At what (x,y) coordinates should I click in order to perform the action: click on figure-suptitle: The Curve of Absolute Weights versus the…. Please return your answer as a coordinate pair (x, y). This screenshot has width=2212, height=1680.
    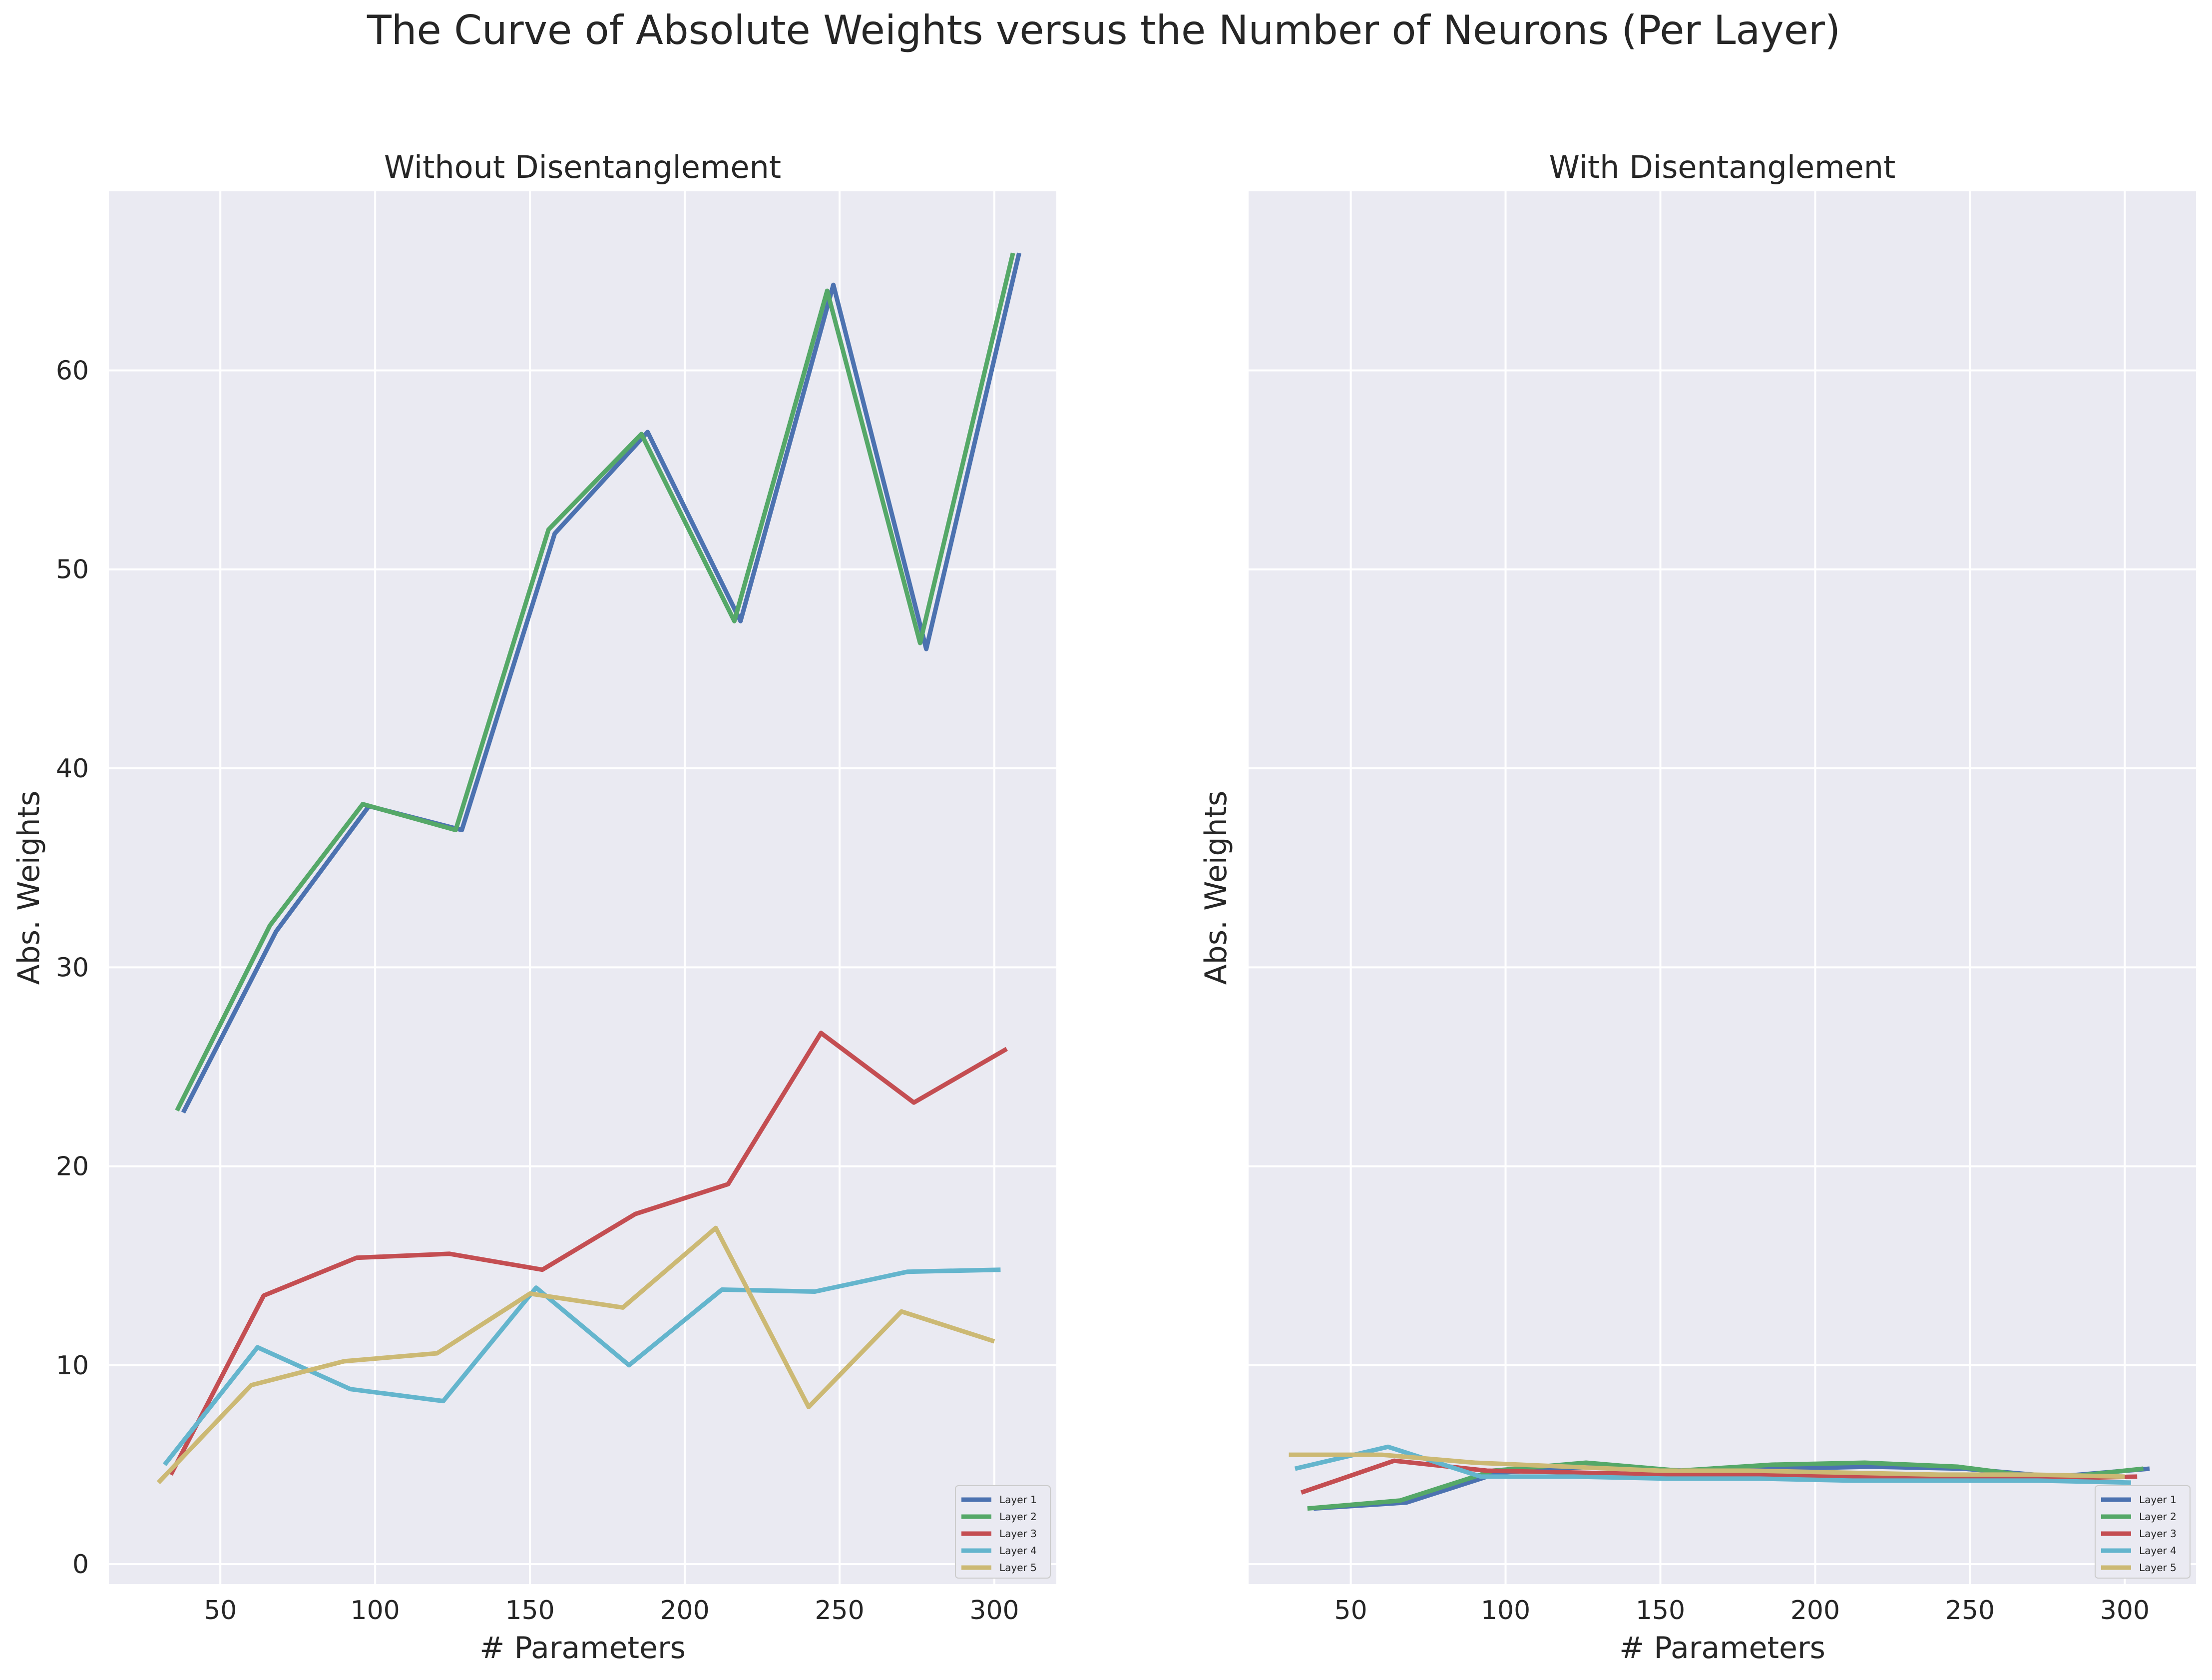
    Looking at the image, I should click on (1103, 30).